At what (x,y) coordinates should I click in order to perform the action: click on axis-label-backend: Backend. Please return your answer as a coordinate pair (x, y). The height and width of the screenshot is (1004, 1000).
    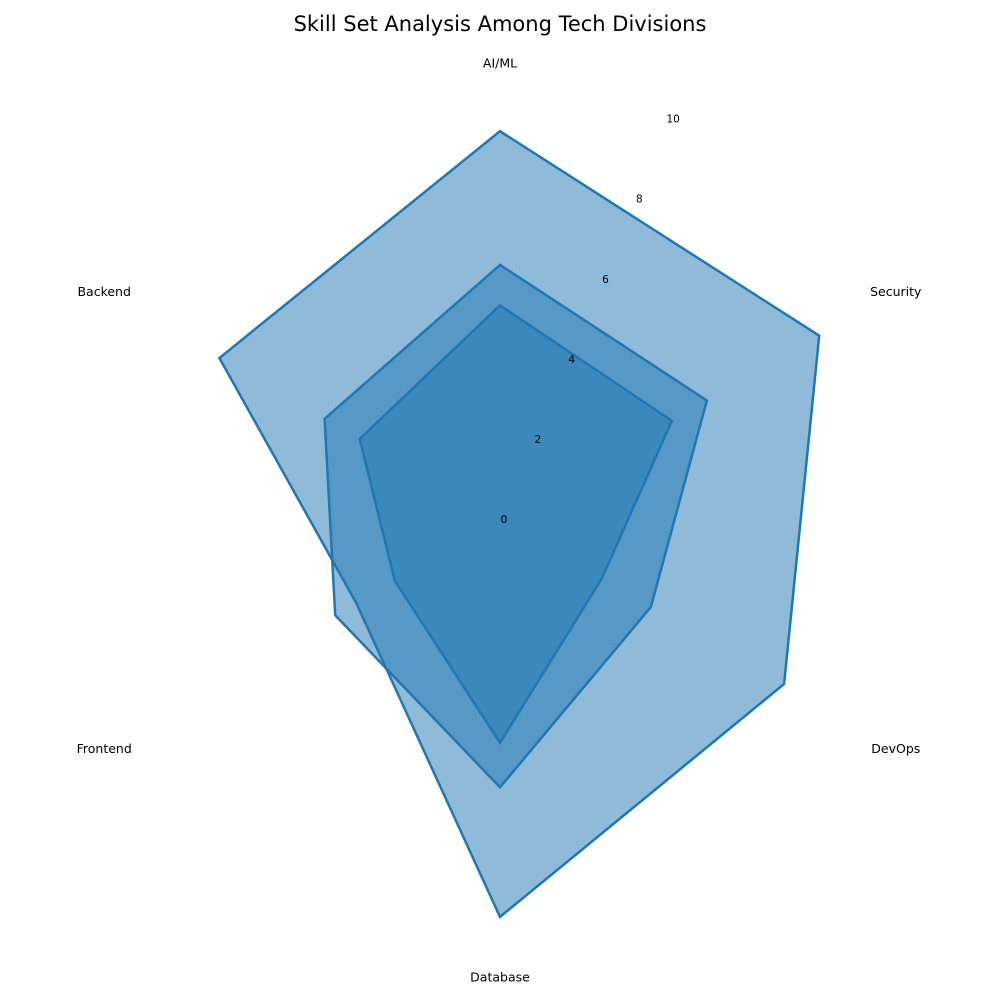
    Looking at the image, I should click on (103, 291).